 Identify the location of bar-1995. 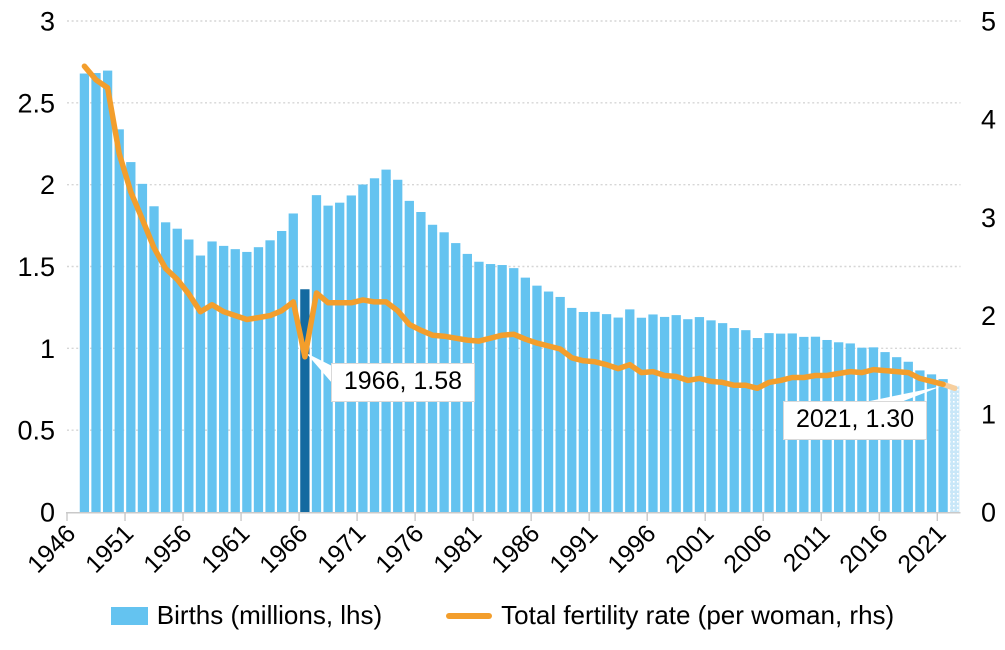
(641, 414).